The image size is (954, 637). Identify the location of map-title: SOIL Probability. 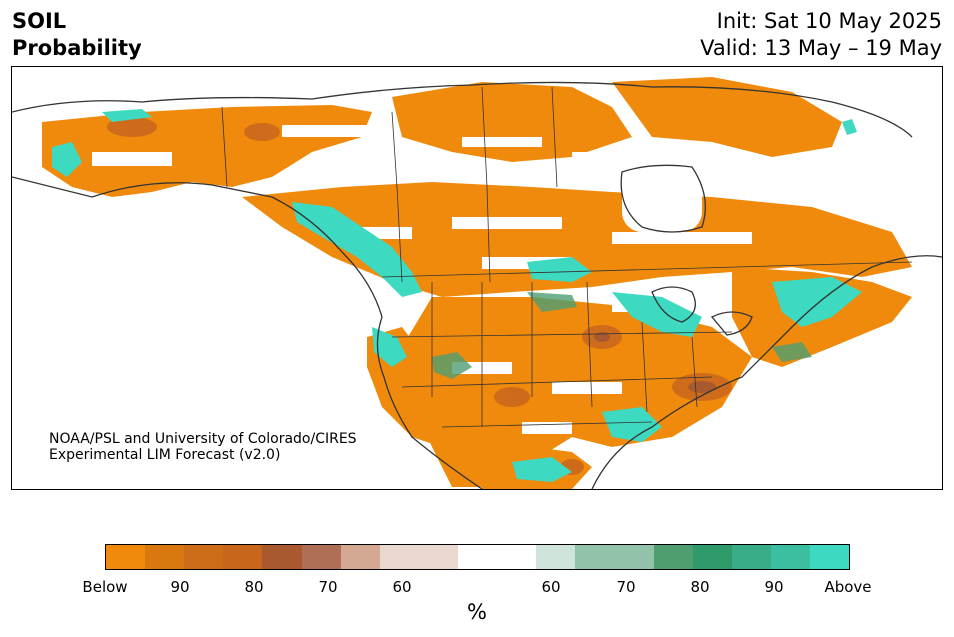
(77, 35).